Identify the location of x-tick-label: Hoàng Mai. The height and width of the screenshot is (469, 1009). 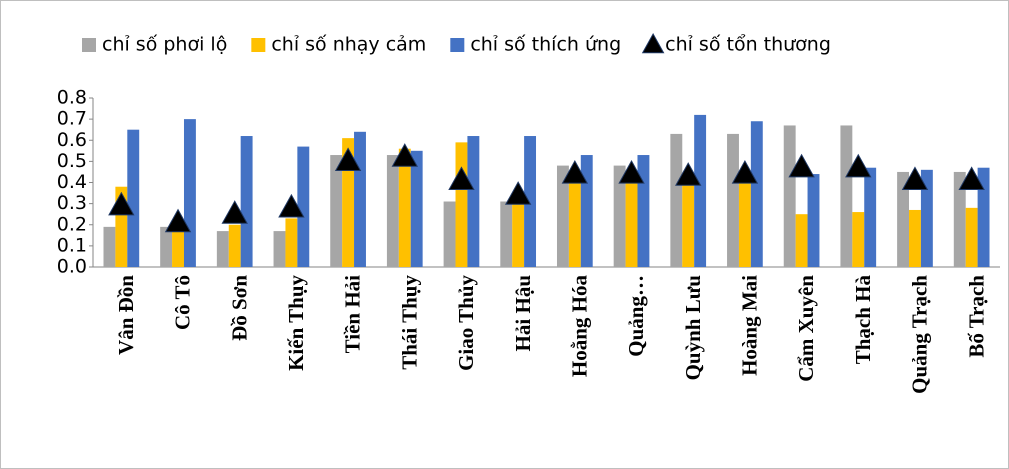
(750, 325).